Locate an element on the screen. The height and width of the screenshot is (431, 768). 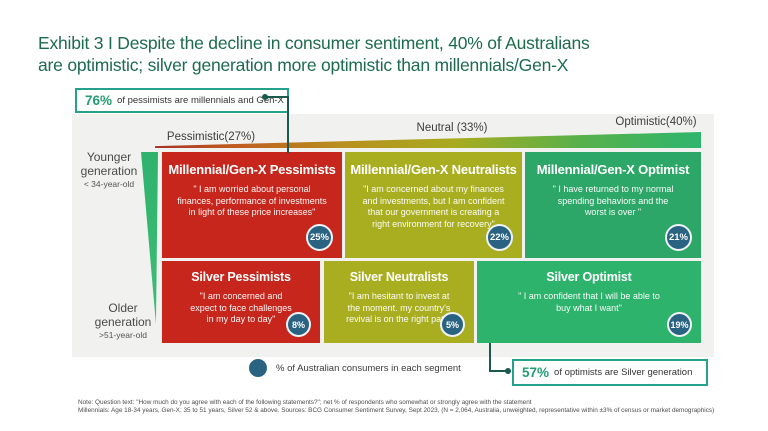
callout-optimists: 57% of optimists are Silver generation is located at coordinates (610, 372).